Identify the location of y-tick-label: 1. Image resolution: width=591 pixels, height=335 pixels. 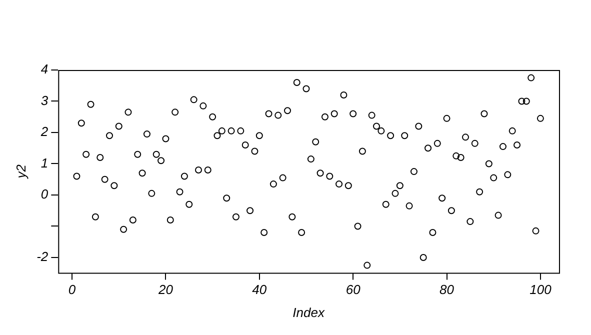
(44, 162).